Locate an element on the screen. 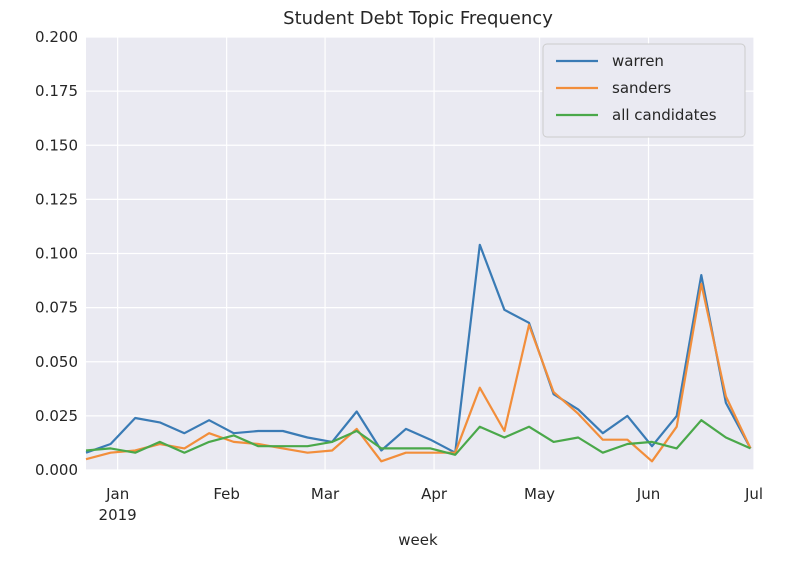  y-tick-label: 0.100 is located at coordinates (56, 254).